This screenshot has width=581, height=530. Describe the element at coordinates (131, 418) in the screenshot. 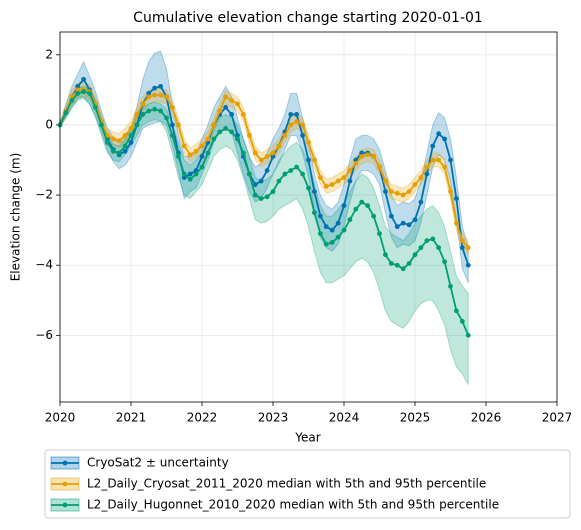

I see `x-tick-label: 2021` at that location.